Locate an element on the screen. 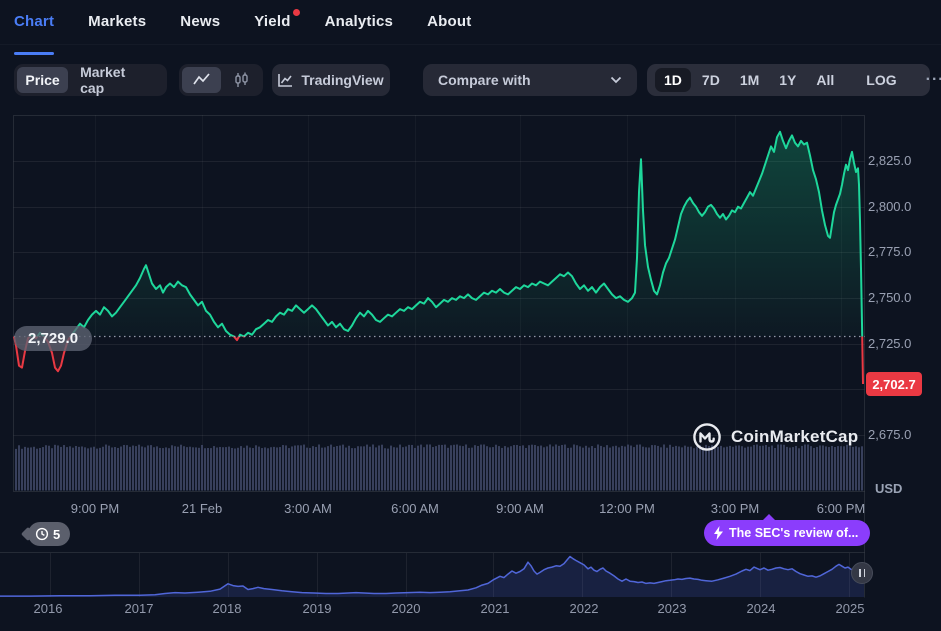 The image size is (941, 631). y-axis-label: 2,800.0 is located at coordinates (890, 206).